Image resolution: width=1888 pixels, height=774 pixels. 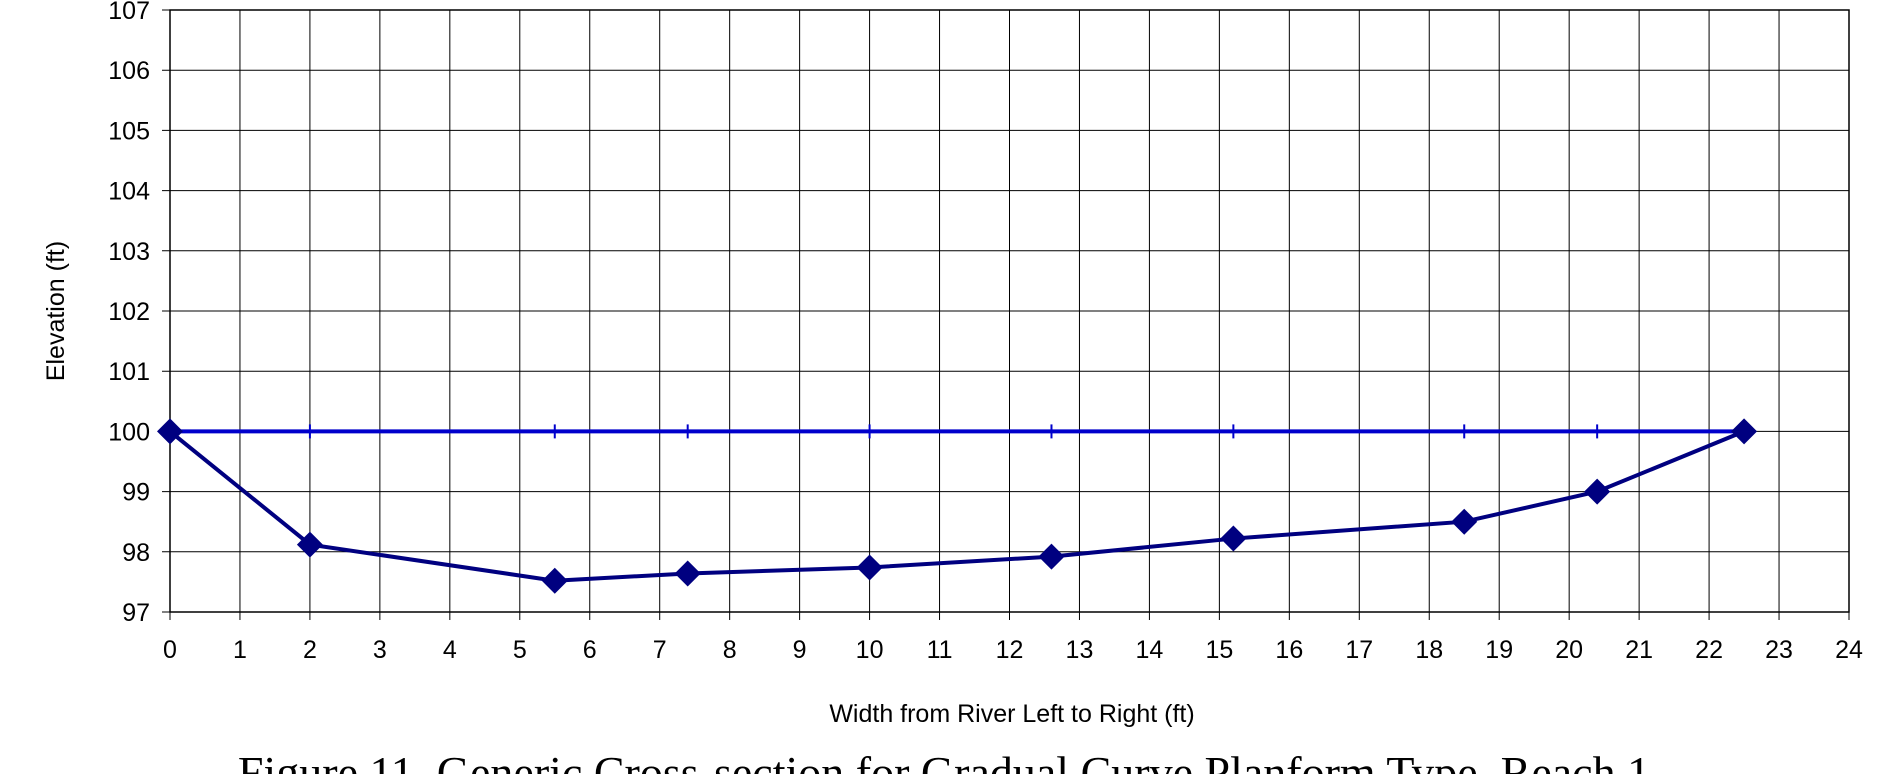 What do you see at coordinates (129, 131) in the screenshot?
I see `y-tick-label: 105` at bounding box center [129, 131].